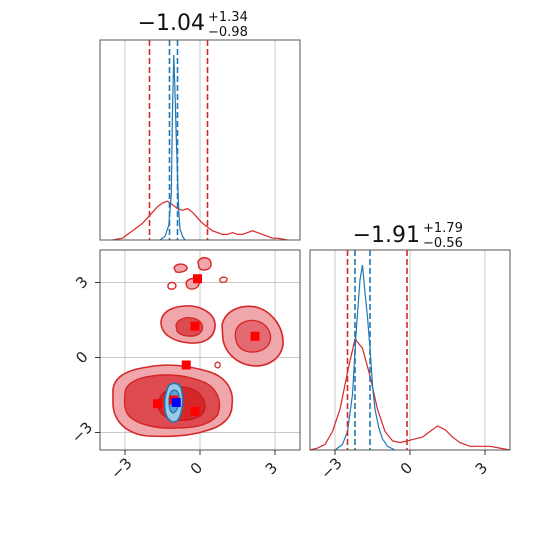 The image size is (550, 550). I want to click on marginal-x-frame, so click(200, 140).